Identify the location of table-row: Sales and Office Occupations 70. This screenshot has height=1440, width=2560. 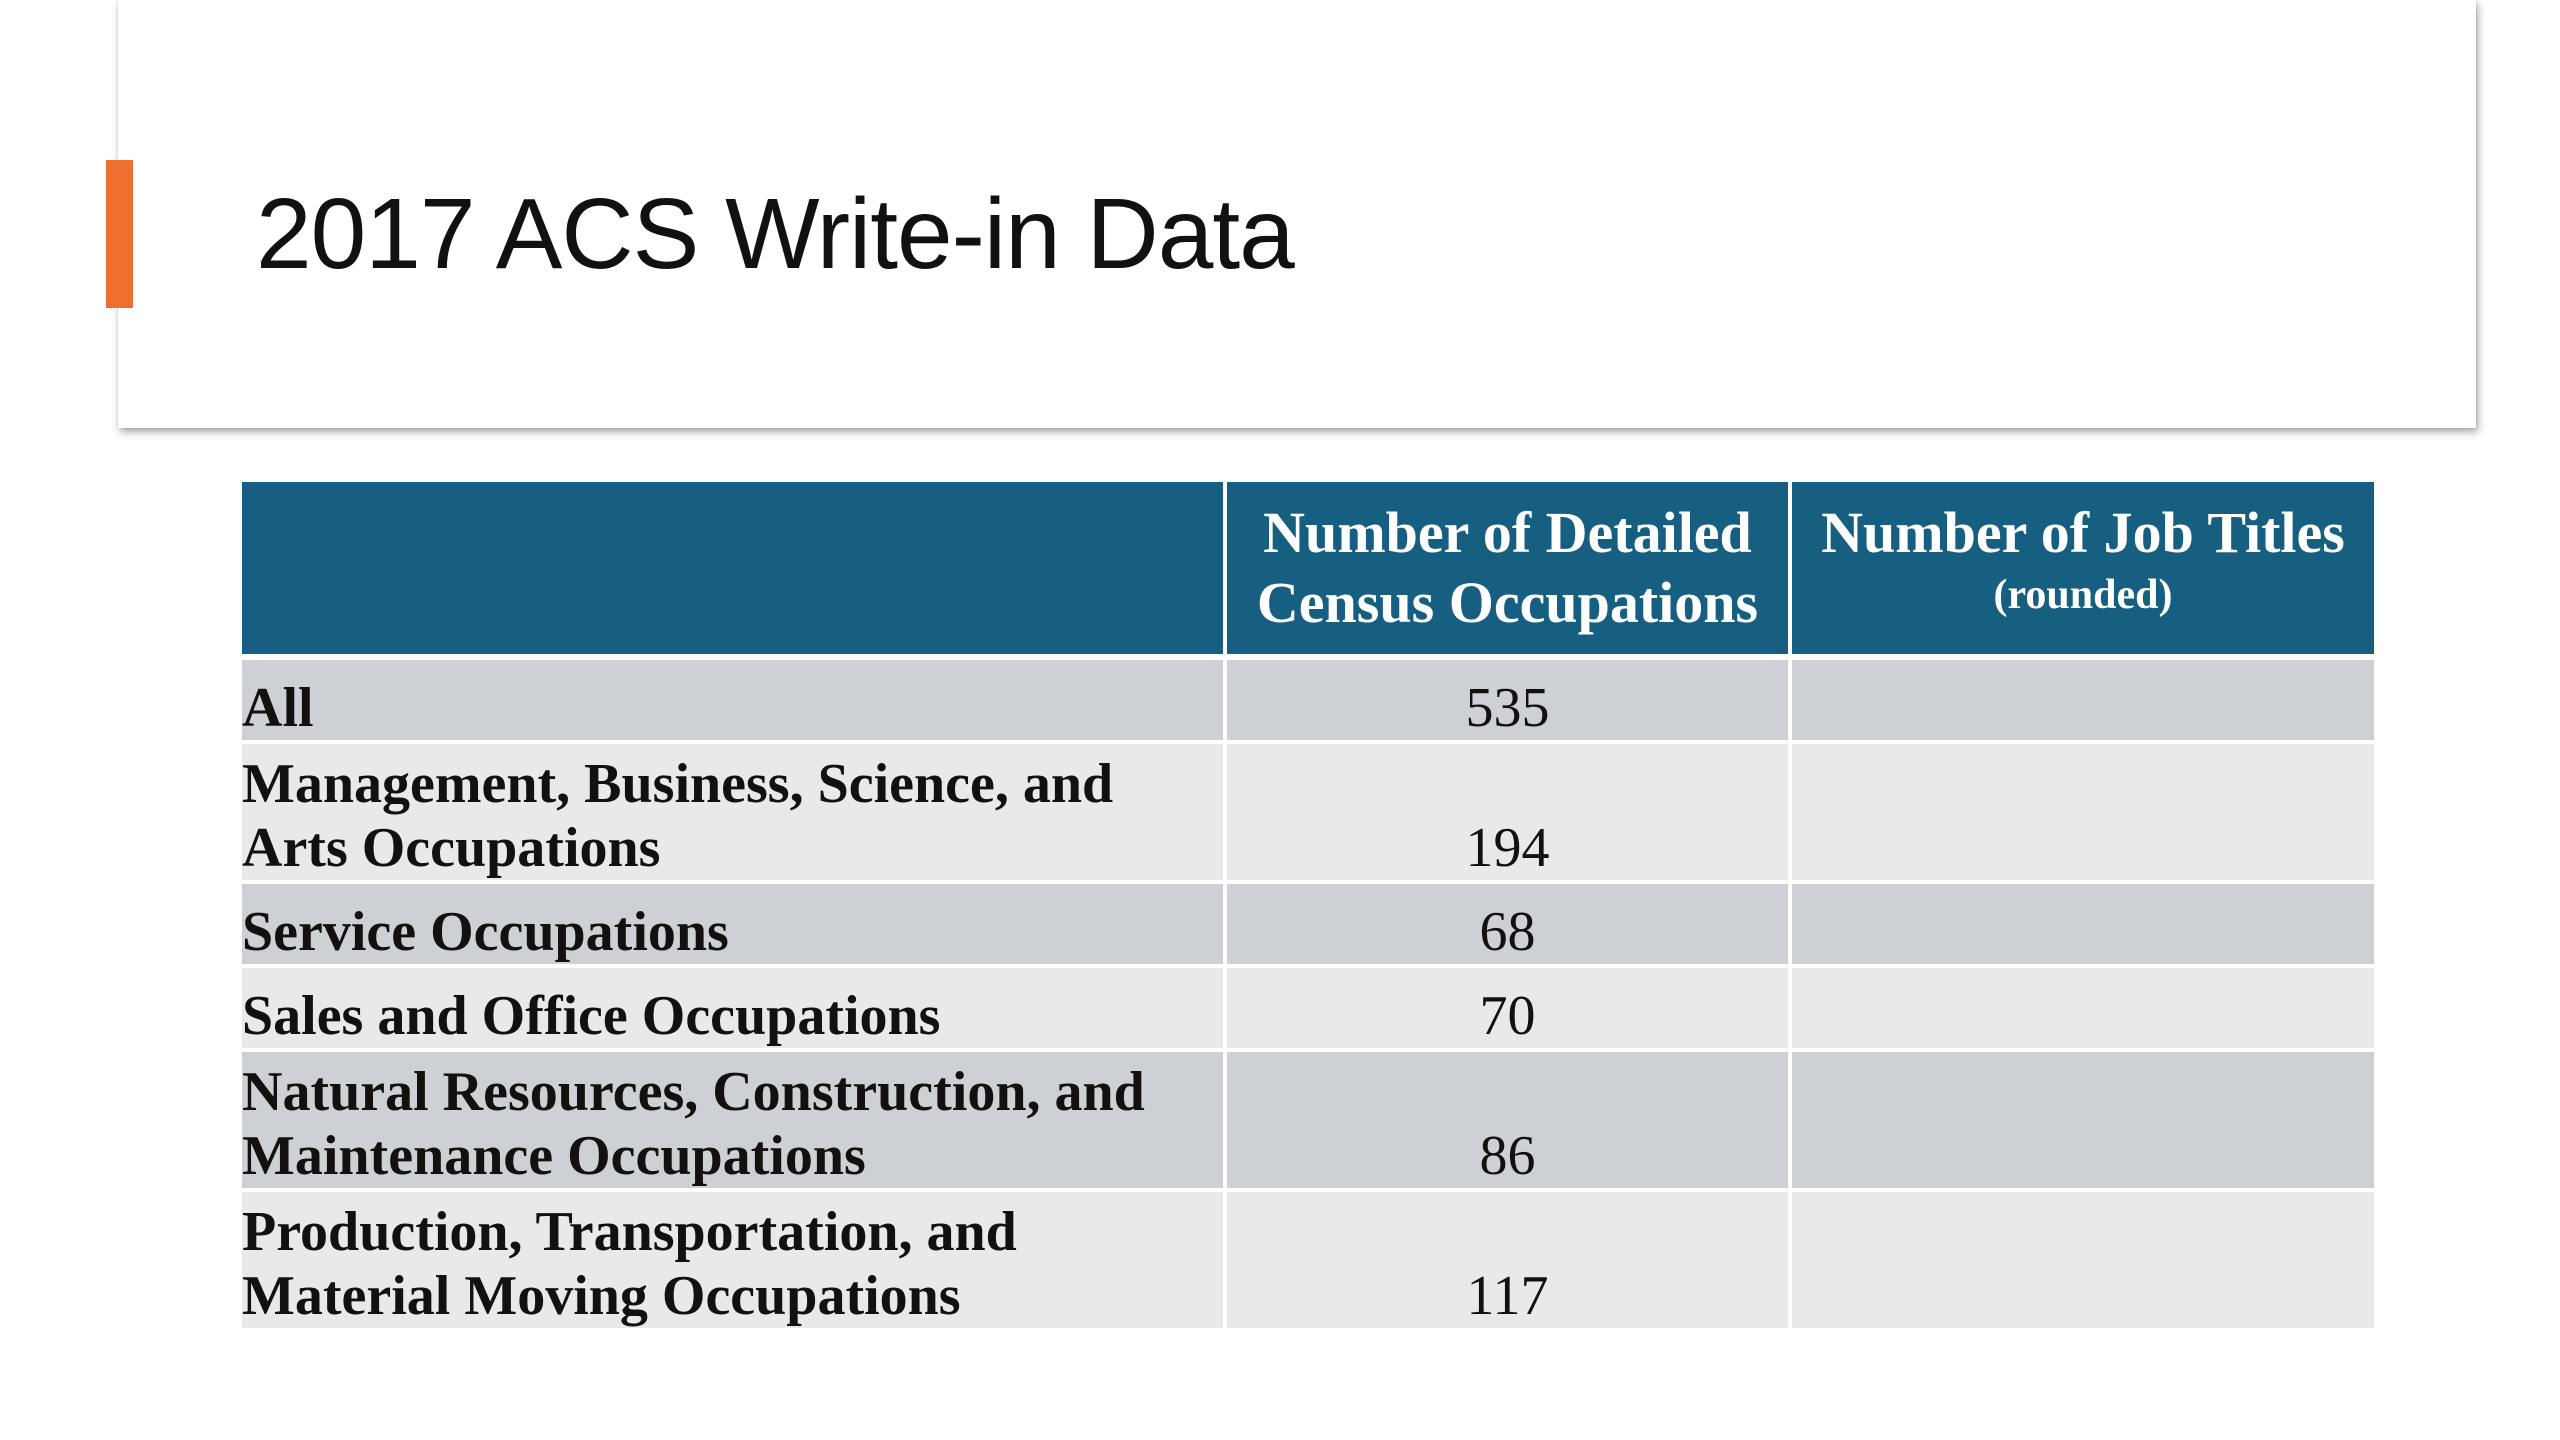
(1308, 1009).